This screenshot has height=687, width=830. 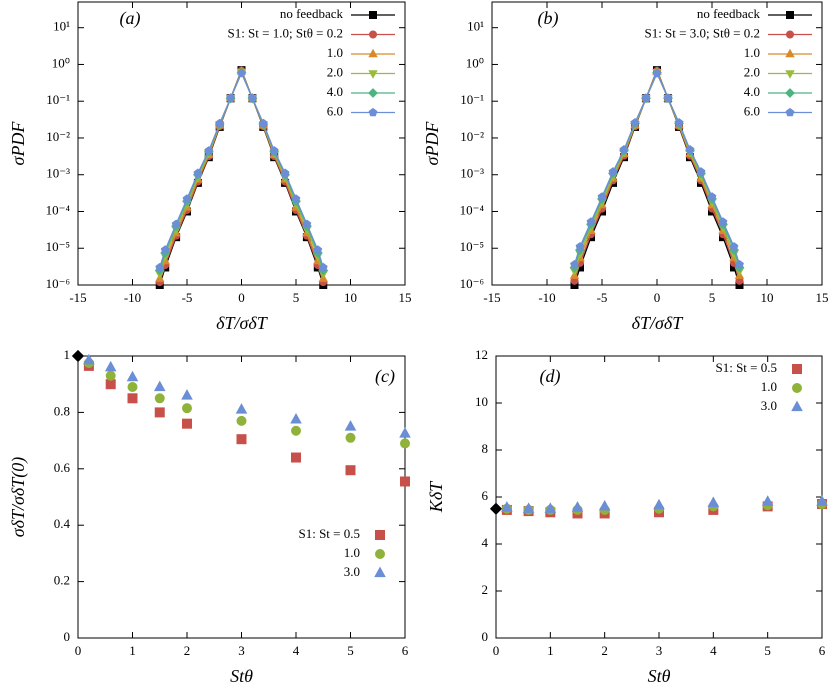 I want to click on panel-label: (d), so click(x=550, y=376).